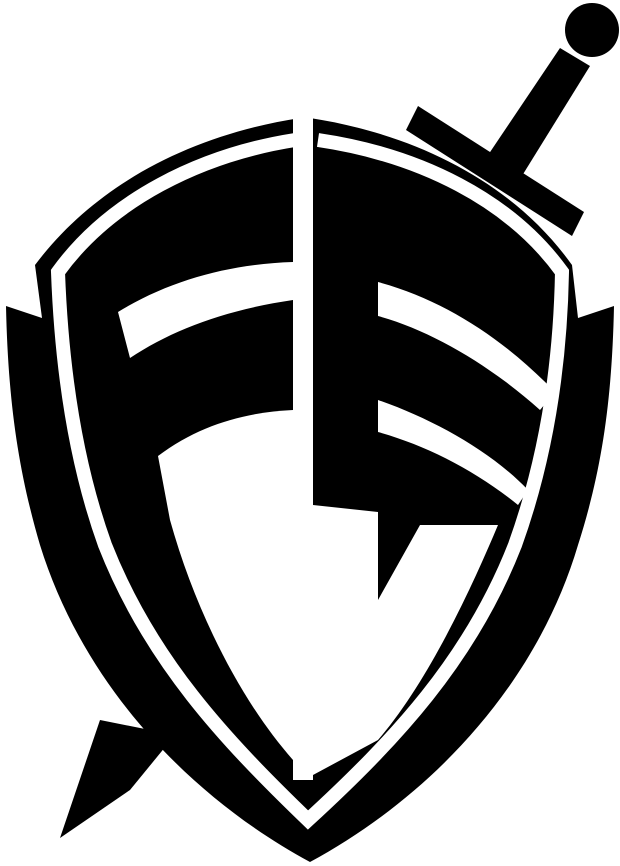 Image resolution: width=620 pixels, height=866 pixels. I want to click on sword-pommel, so click(592, 30).